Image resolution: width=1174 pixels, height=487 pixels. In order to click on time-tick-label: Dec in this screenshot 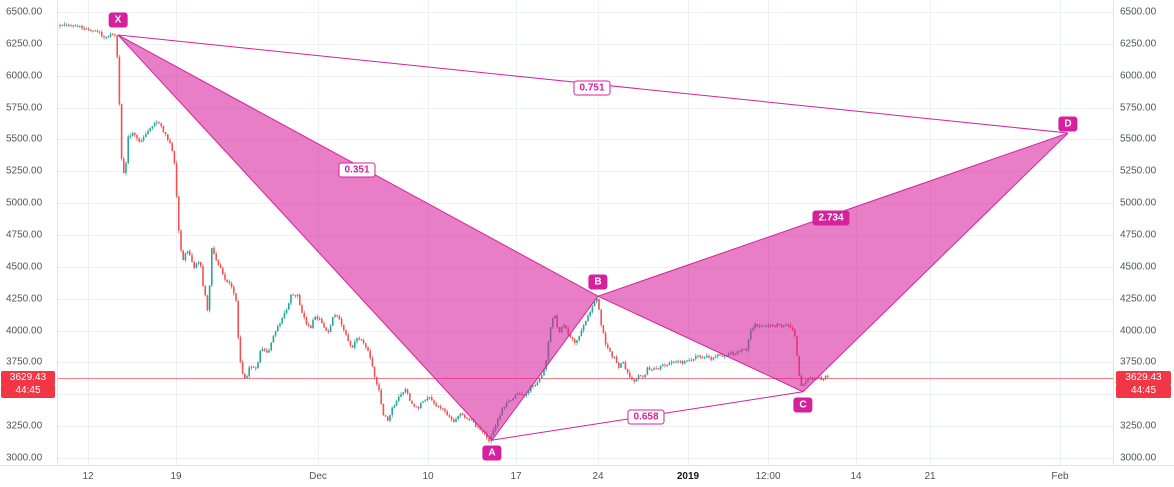, I will do `click(318, 476)`.